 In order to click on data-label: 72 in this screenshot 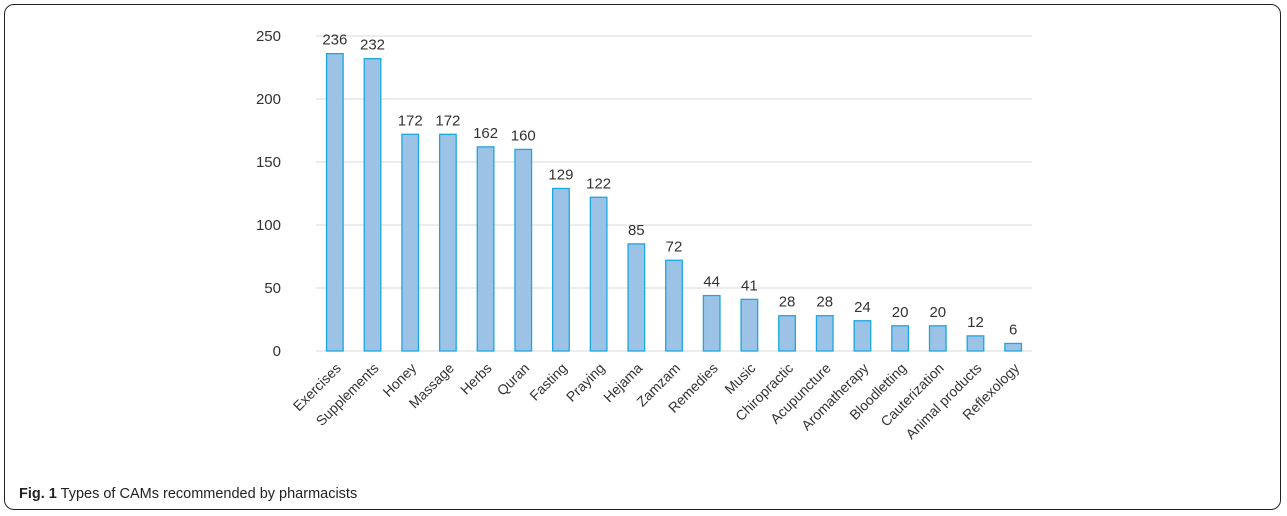, I will do `click(674, 246)`.